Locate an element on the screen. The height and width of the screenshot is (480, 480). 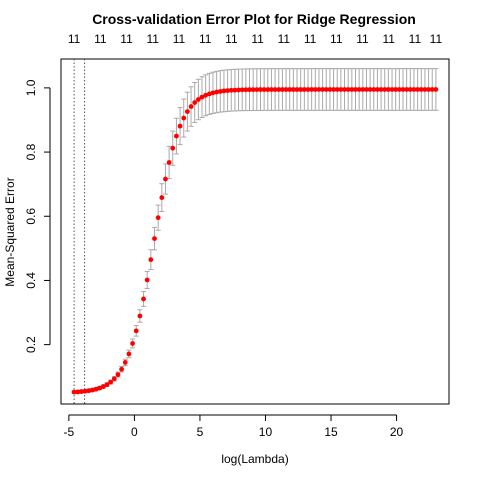
y-tick-label: 0.4 is located at coordinates (31, 280).